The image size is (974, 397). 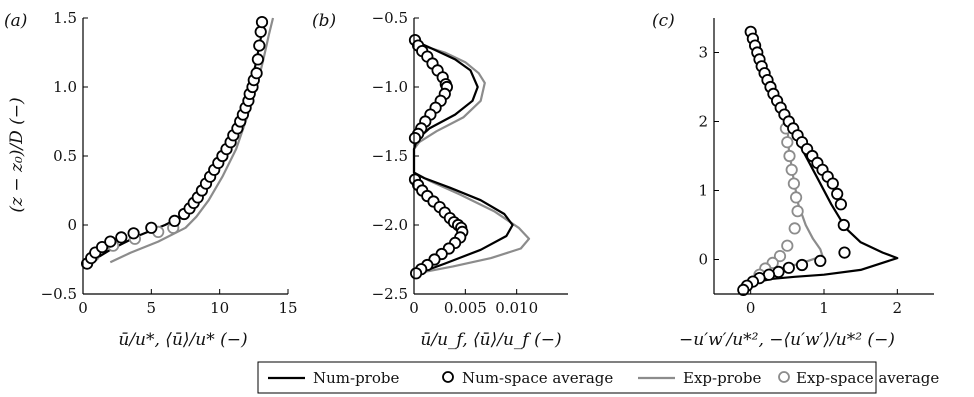 I want to click on legend-label-exp-space-average: Exp-space average, so click(x=867, y=378).